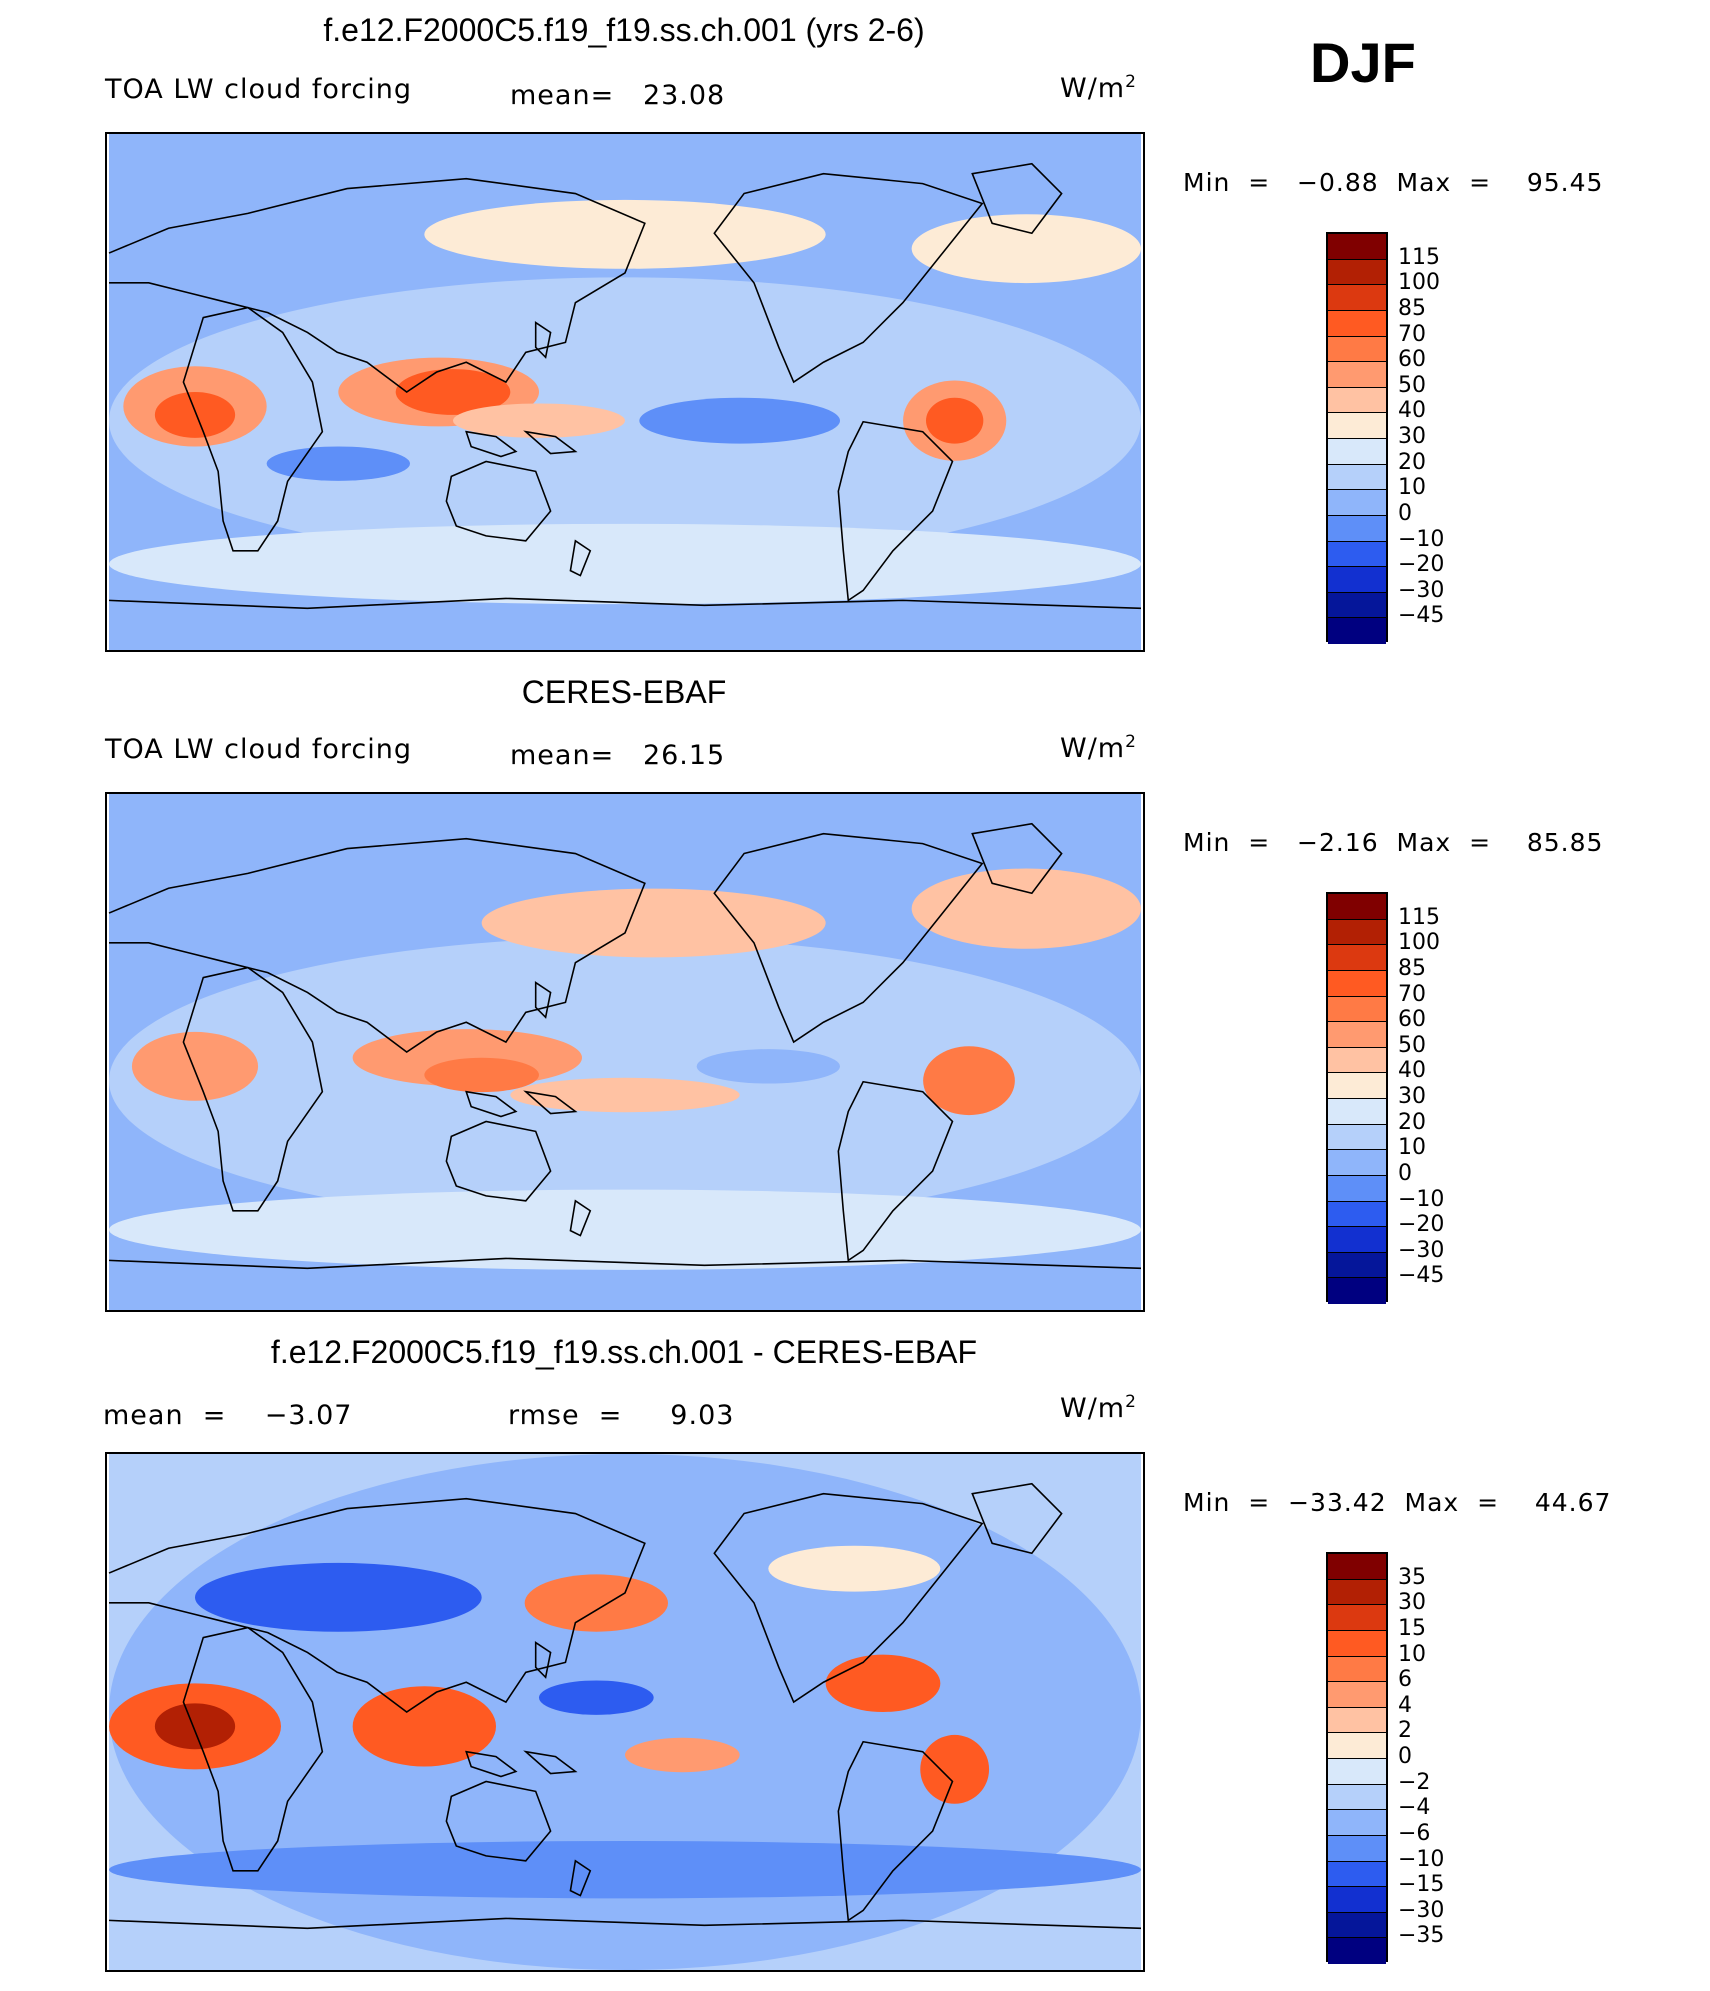  Describe the element at coordinates (1357, 1098) in the screenshot. I see `panel2-colorbar` at that location.